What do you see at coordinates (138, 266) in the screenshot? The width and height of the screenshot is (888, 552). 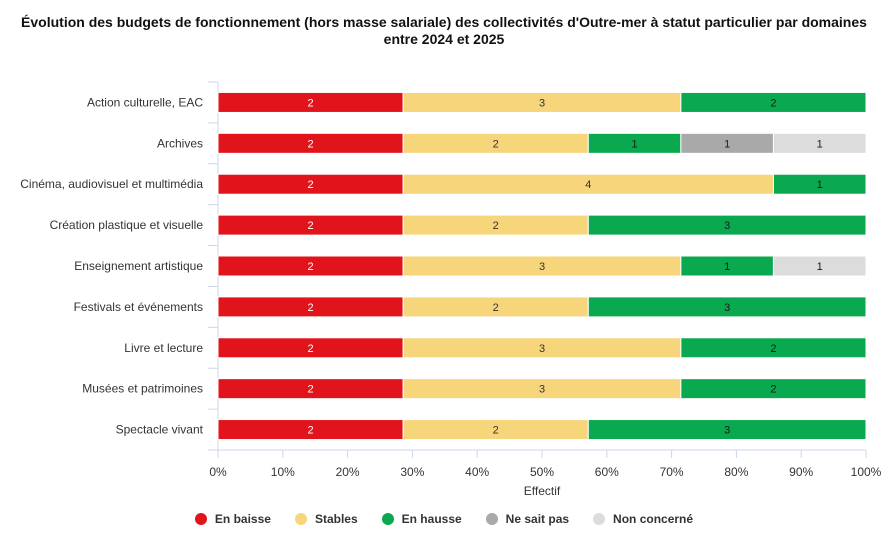 I see `category-label: Enseignement artistique` at bounding box center [138, 266].